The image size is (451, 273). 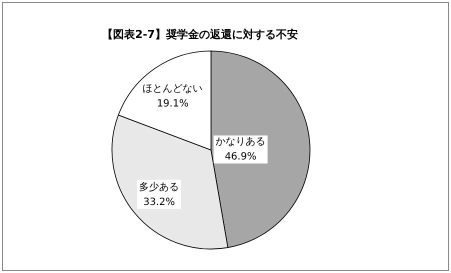 I want to click on chart-title: 【図表2-7】奨学金の返還に対する不安, so click(x=200, y=34).